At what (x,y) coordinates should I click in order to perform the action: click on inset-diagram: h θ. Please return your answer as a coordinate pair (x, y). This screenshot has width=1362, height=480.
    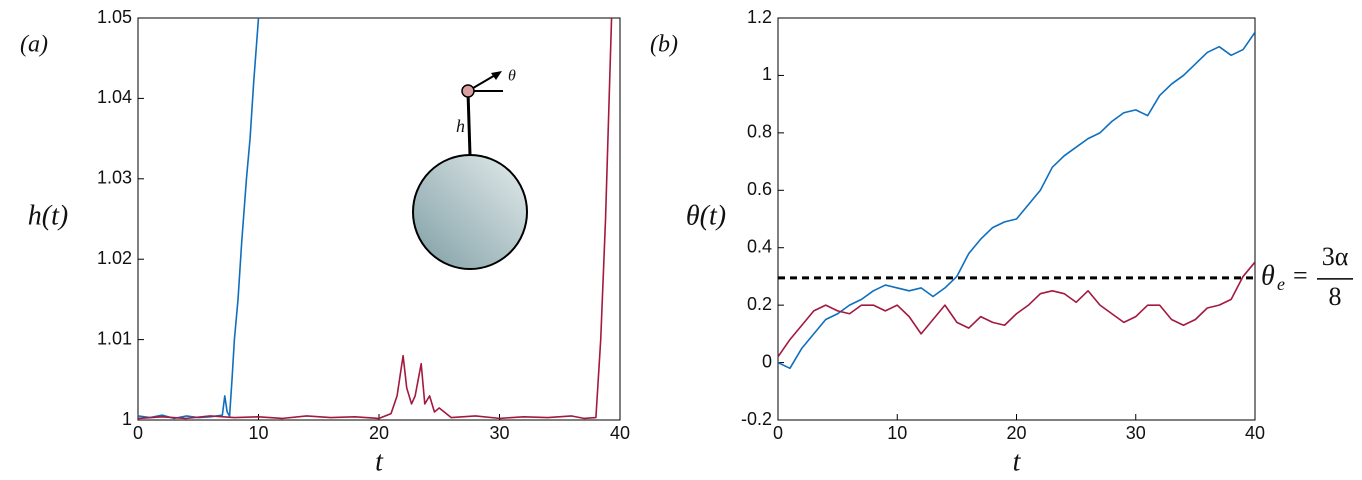
    Looking at the image, I should click on (470, 169).